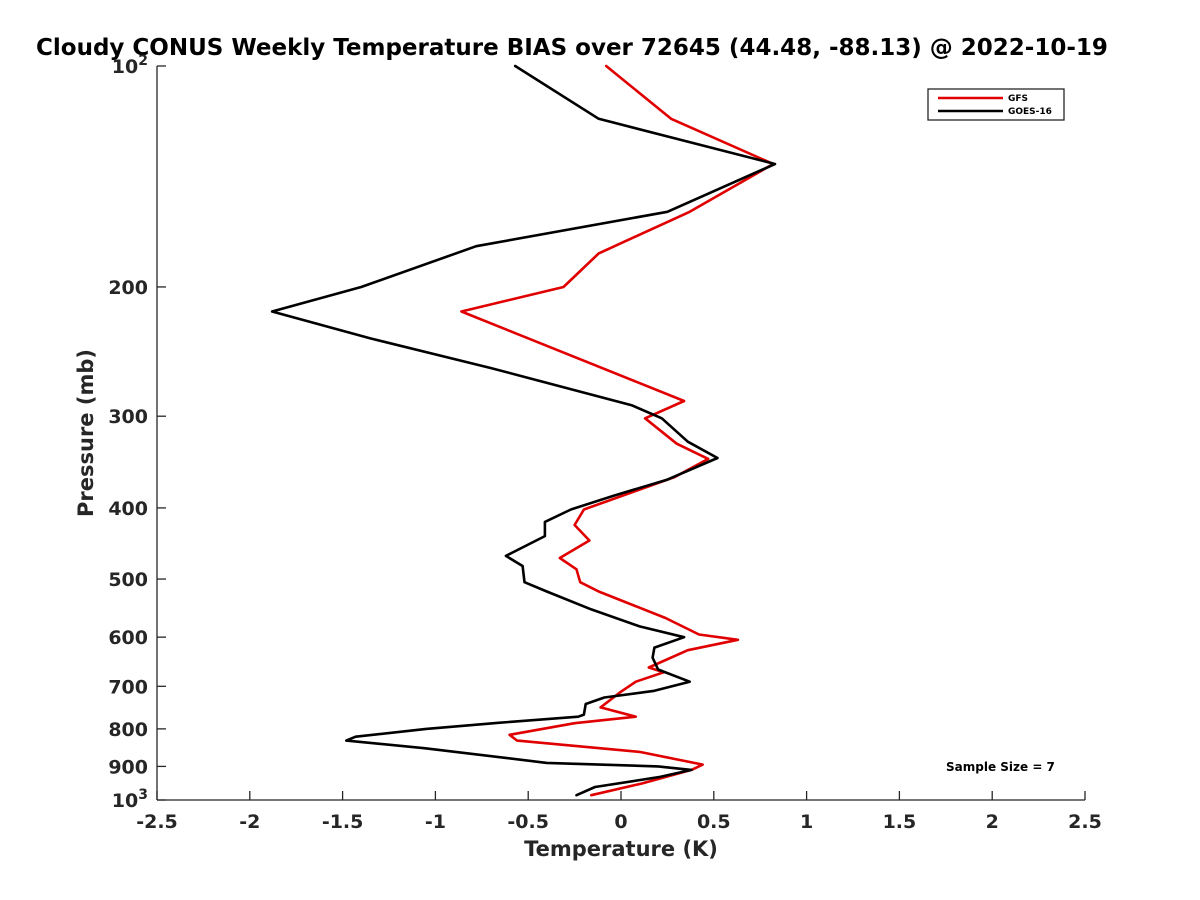 Image resolution: width=1200 pixels, height=900 pixels. I want to click on x-tick-label: 2, so click(992, 822).